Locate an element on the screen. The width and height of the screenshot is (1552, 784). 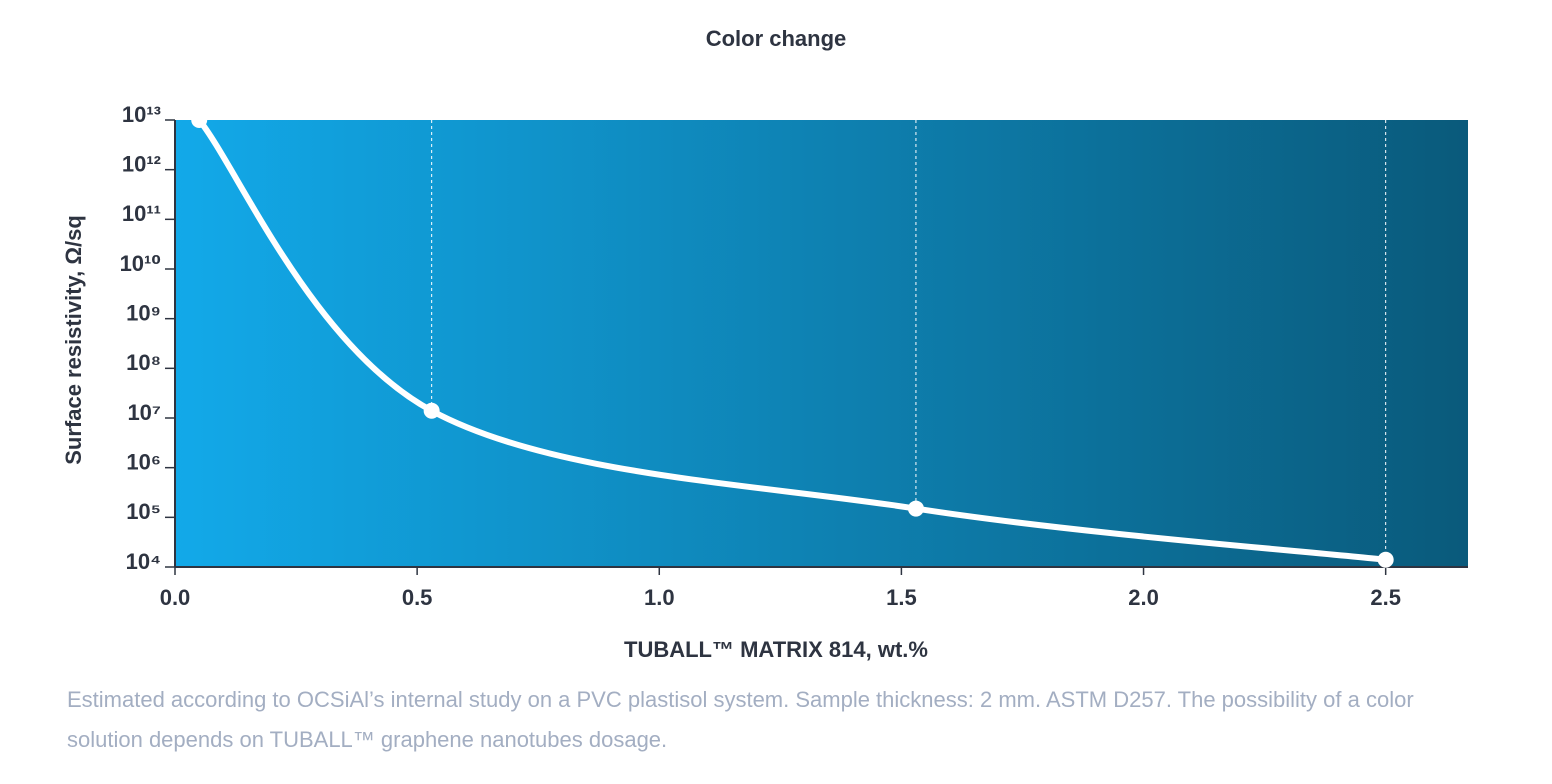
chart-title: Color change is located at coordinates (776, 38).